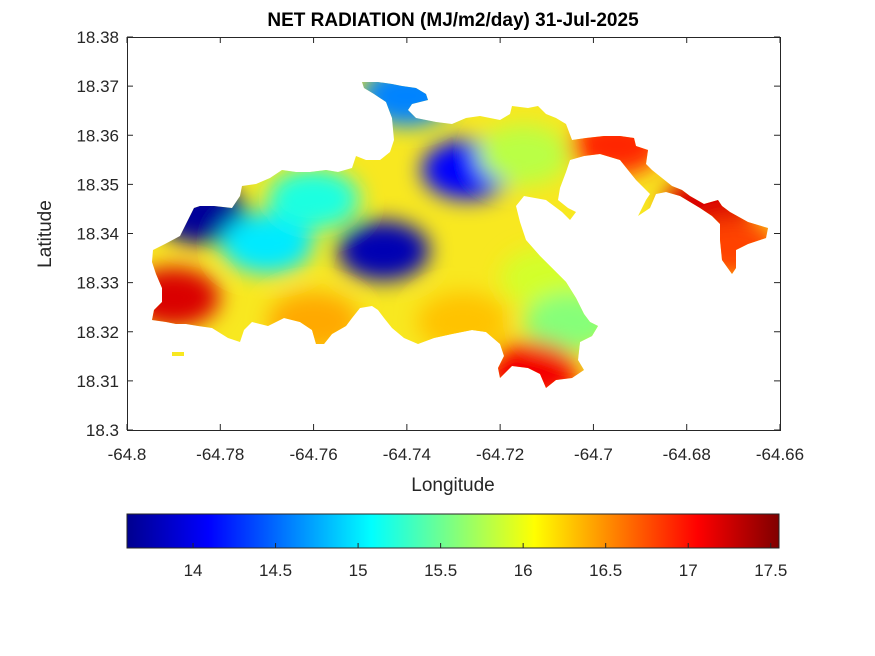  I want to click on y-tick-label: 18.37, so click(97, 86).